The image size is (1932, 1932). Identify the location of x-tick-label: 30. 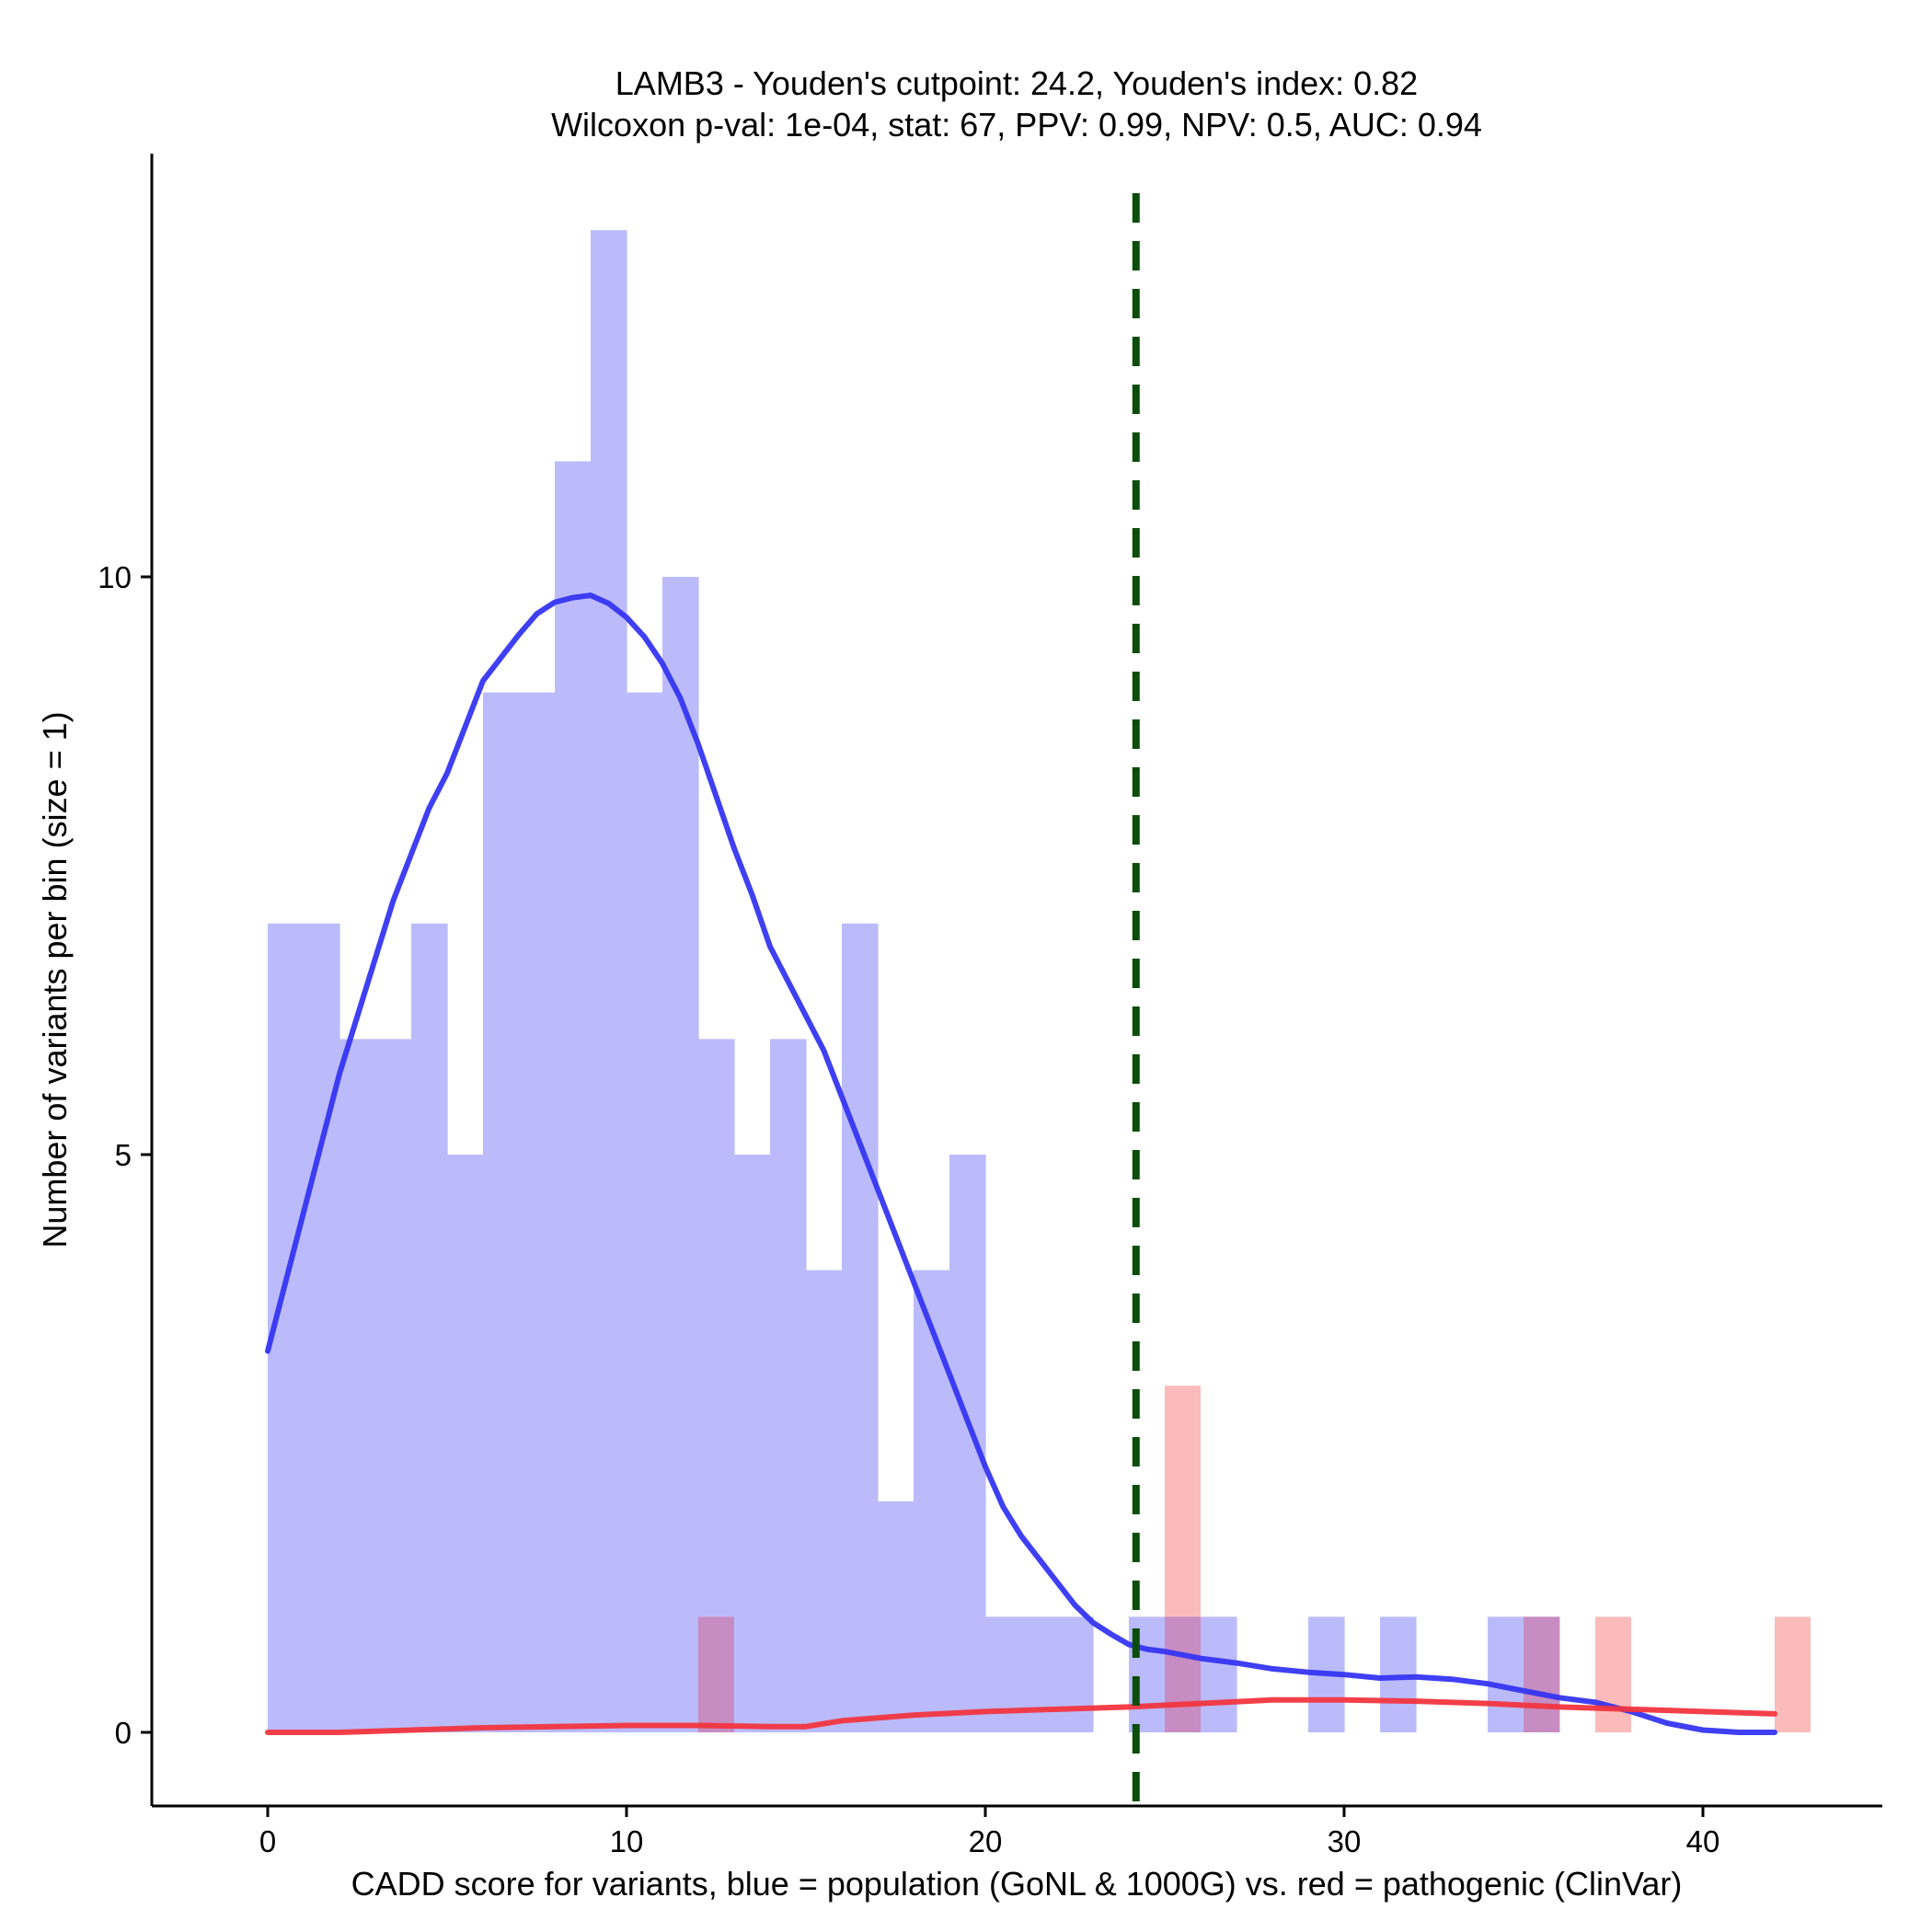
(1345, 1841).